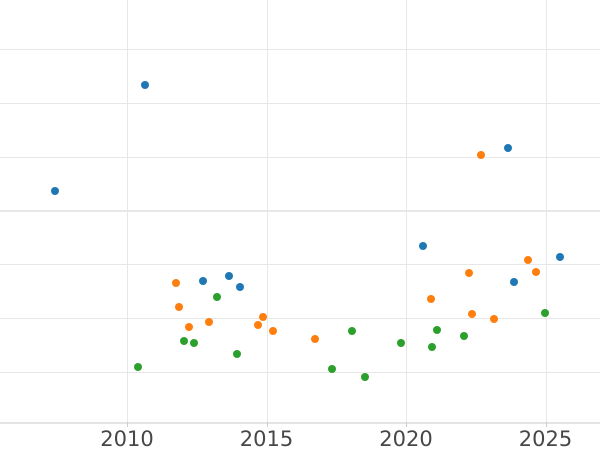  What do you see at coordinates (545, 438) in the screenshot?
I see `x-tick-label: 2025` at bounding box center [545, 438].